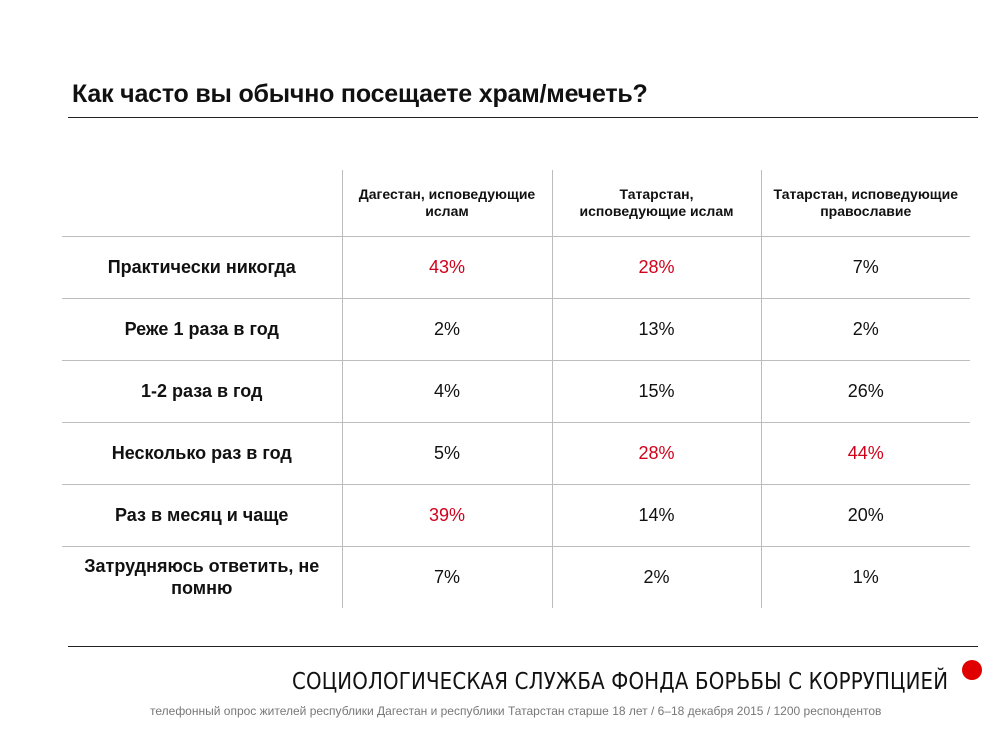  What do you see at coordinates (523, 117) in the screenshot?
I see `title-divider` at bounding box center [523, 117].